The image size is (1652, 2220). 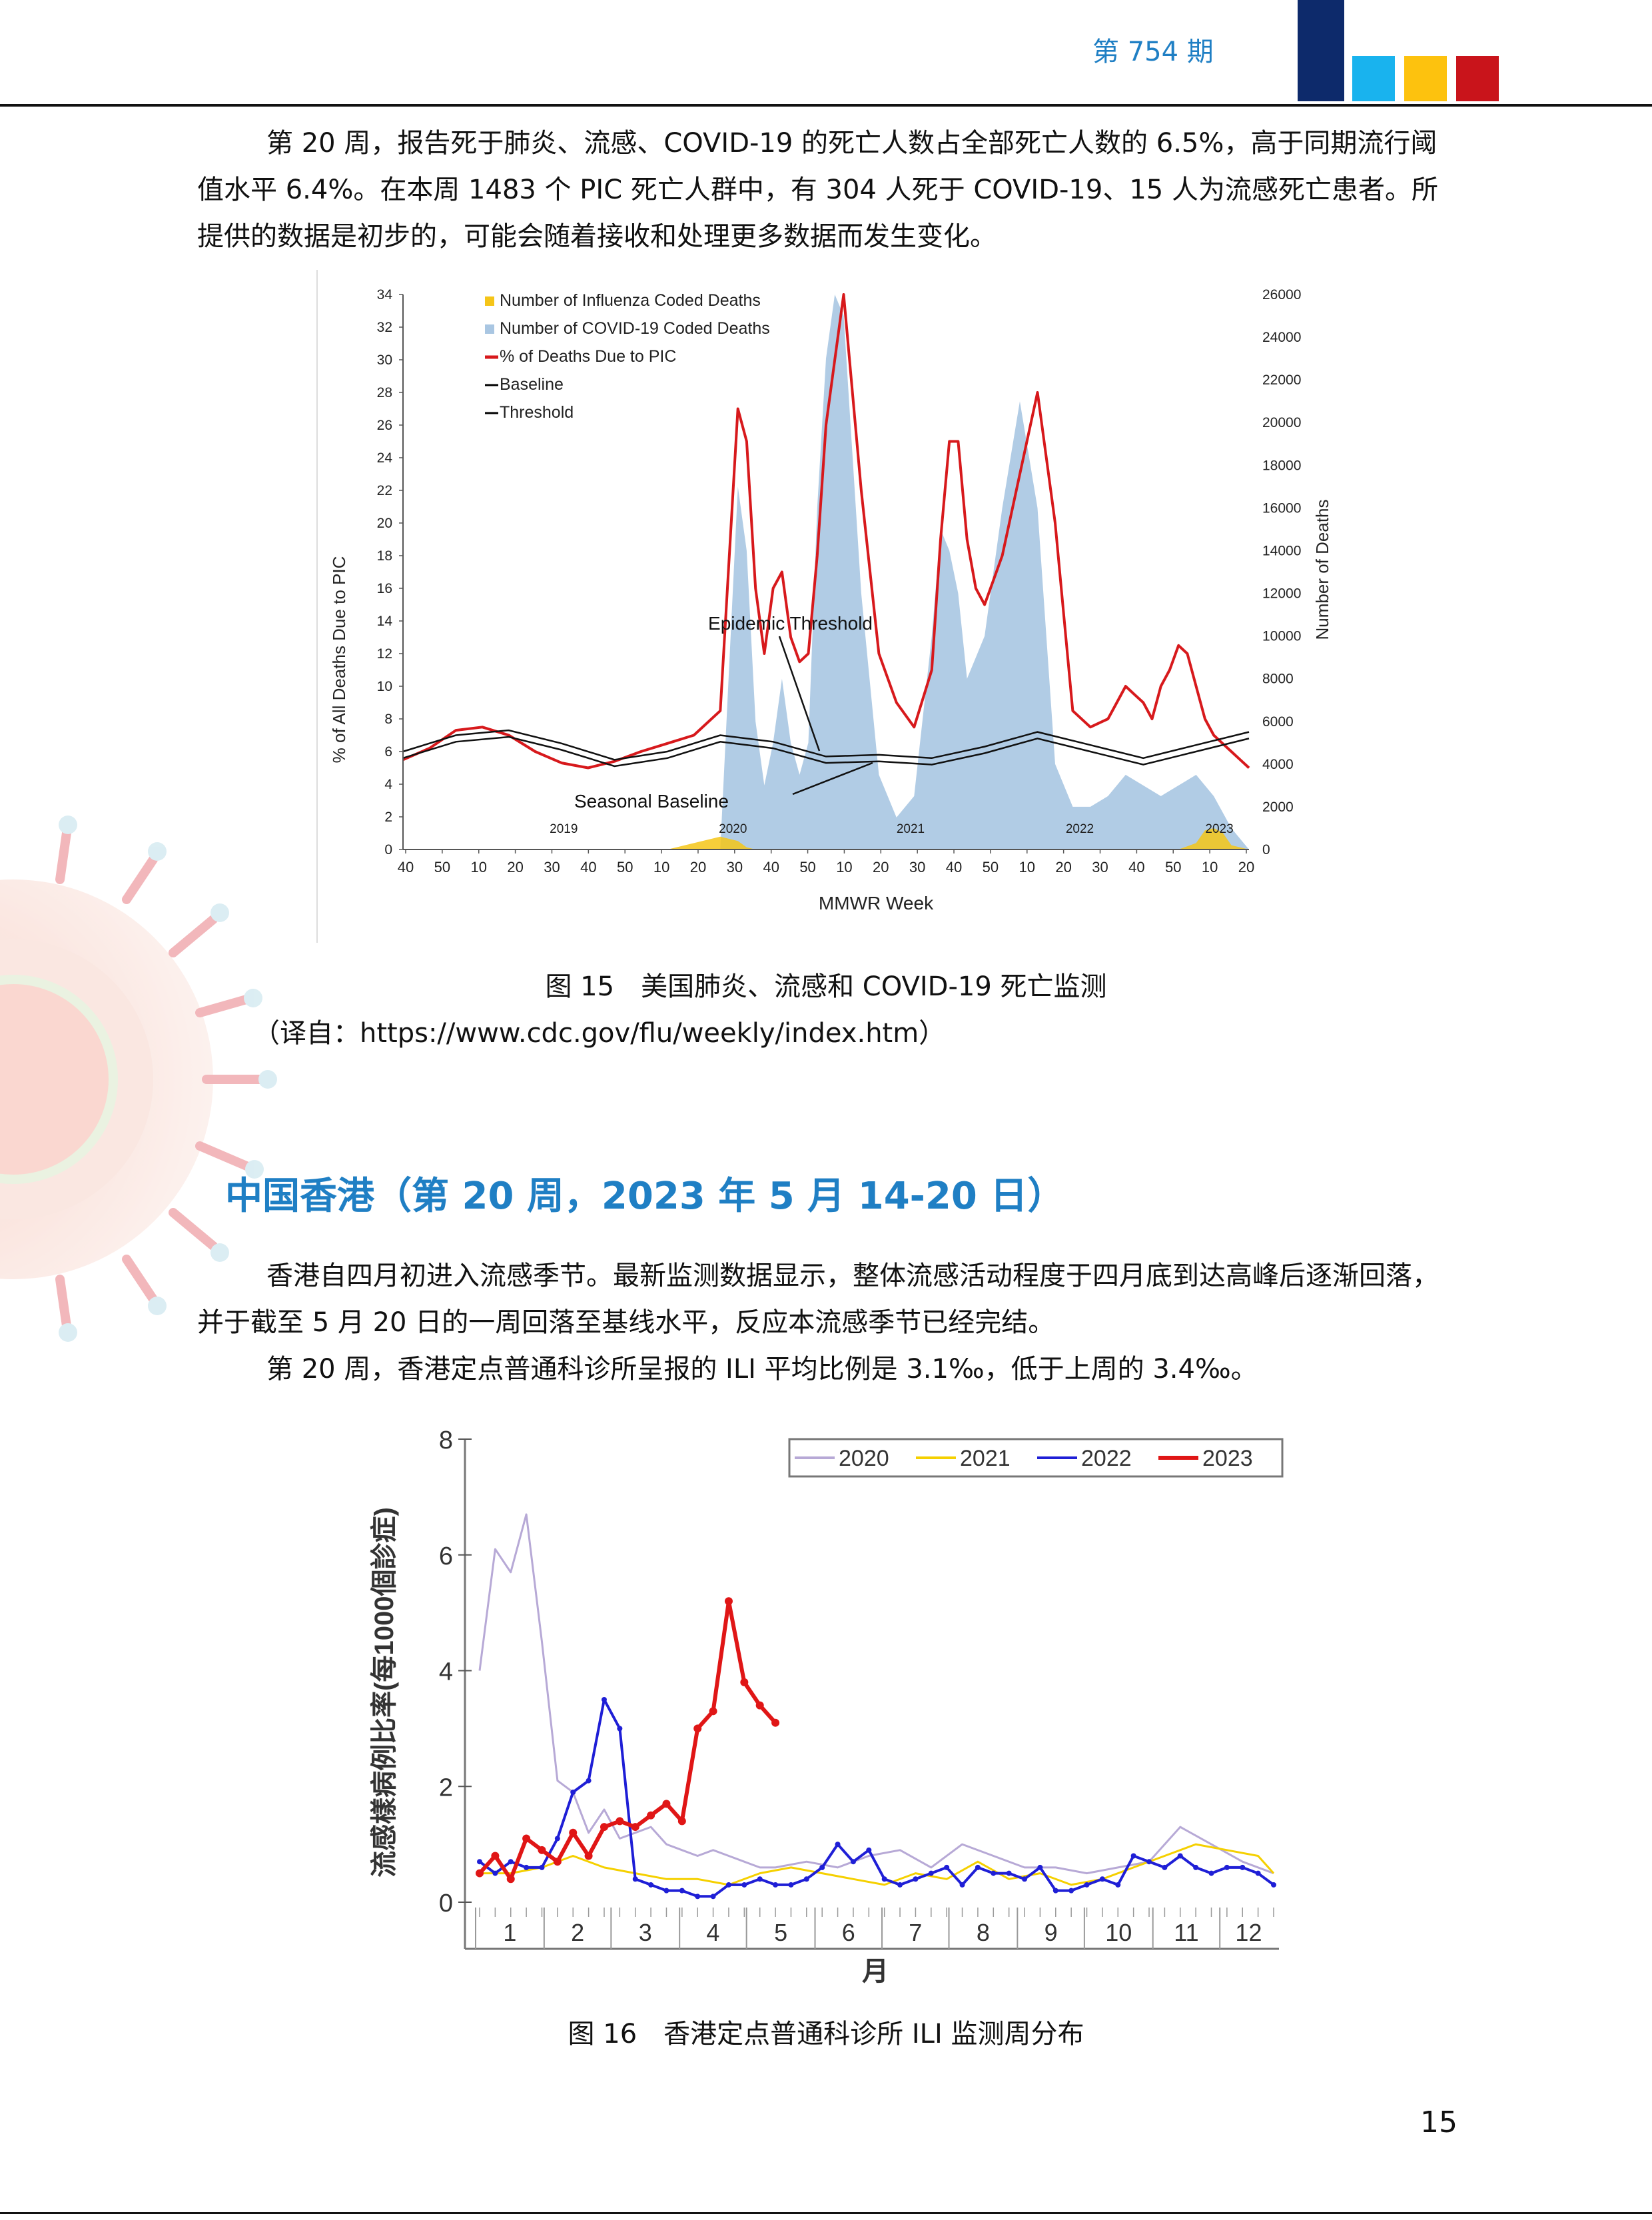 I want to click on legend-label: 2021, so click(x=985, y=1458).